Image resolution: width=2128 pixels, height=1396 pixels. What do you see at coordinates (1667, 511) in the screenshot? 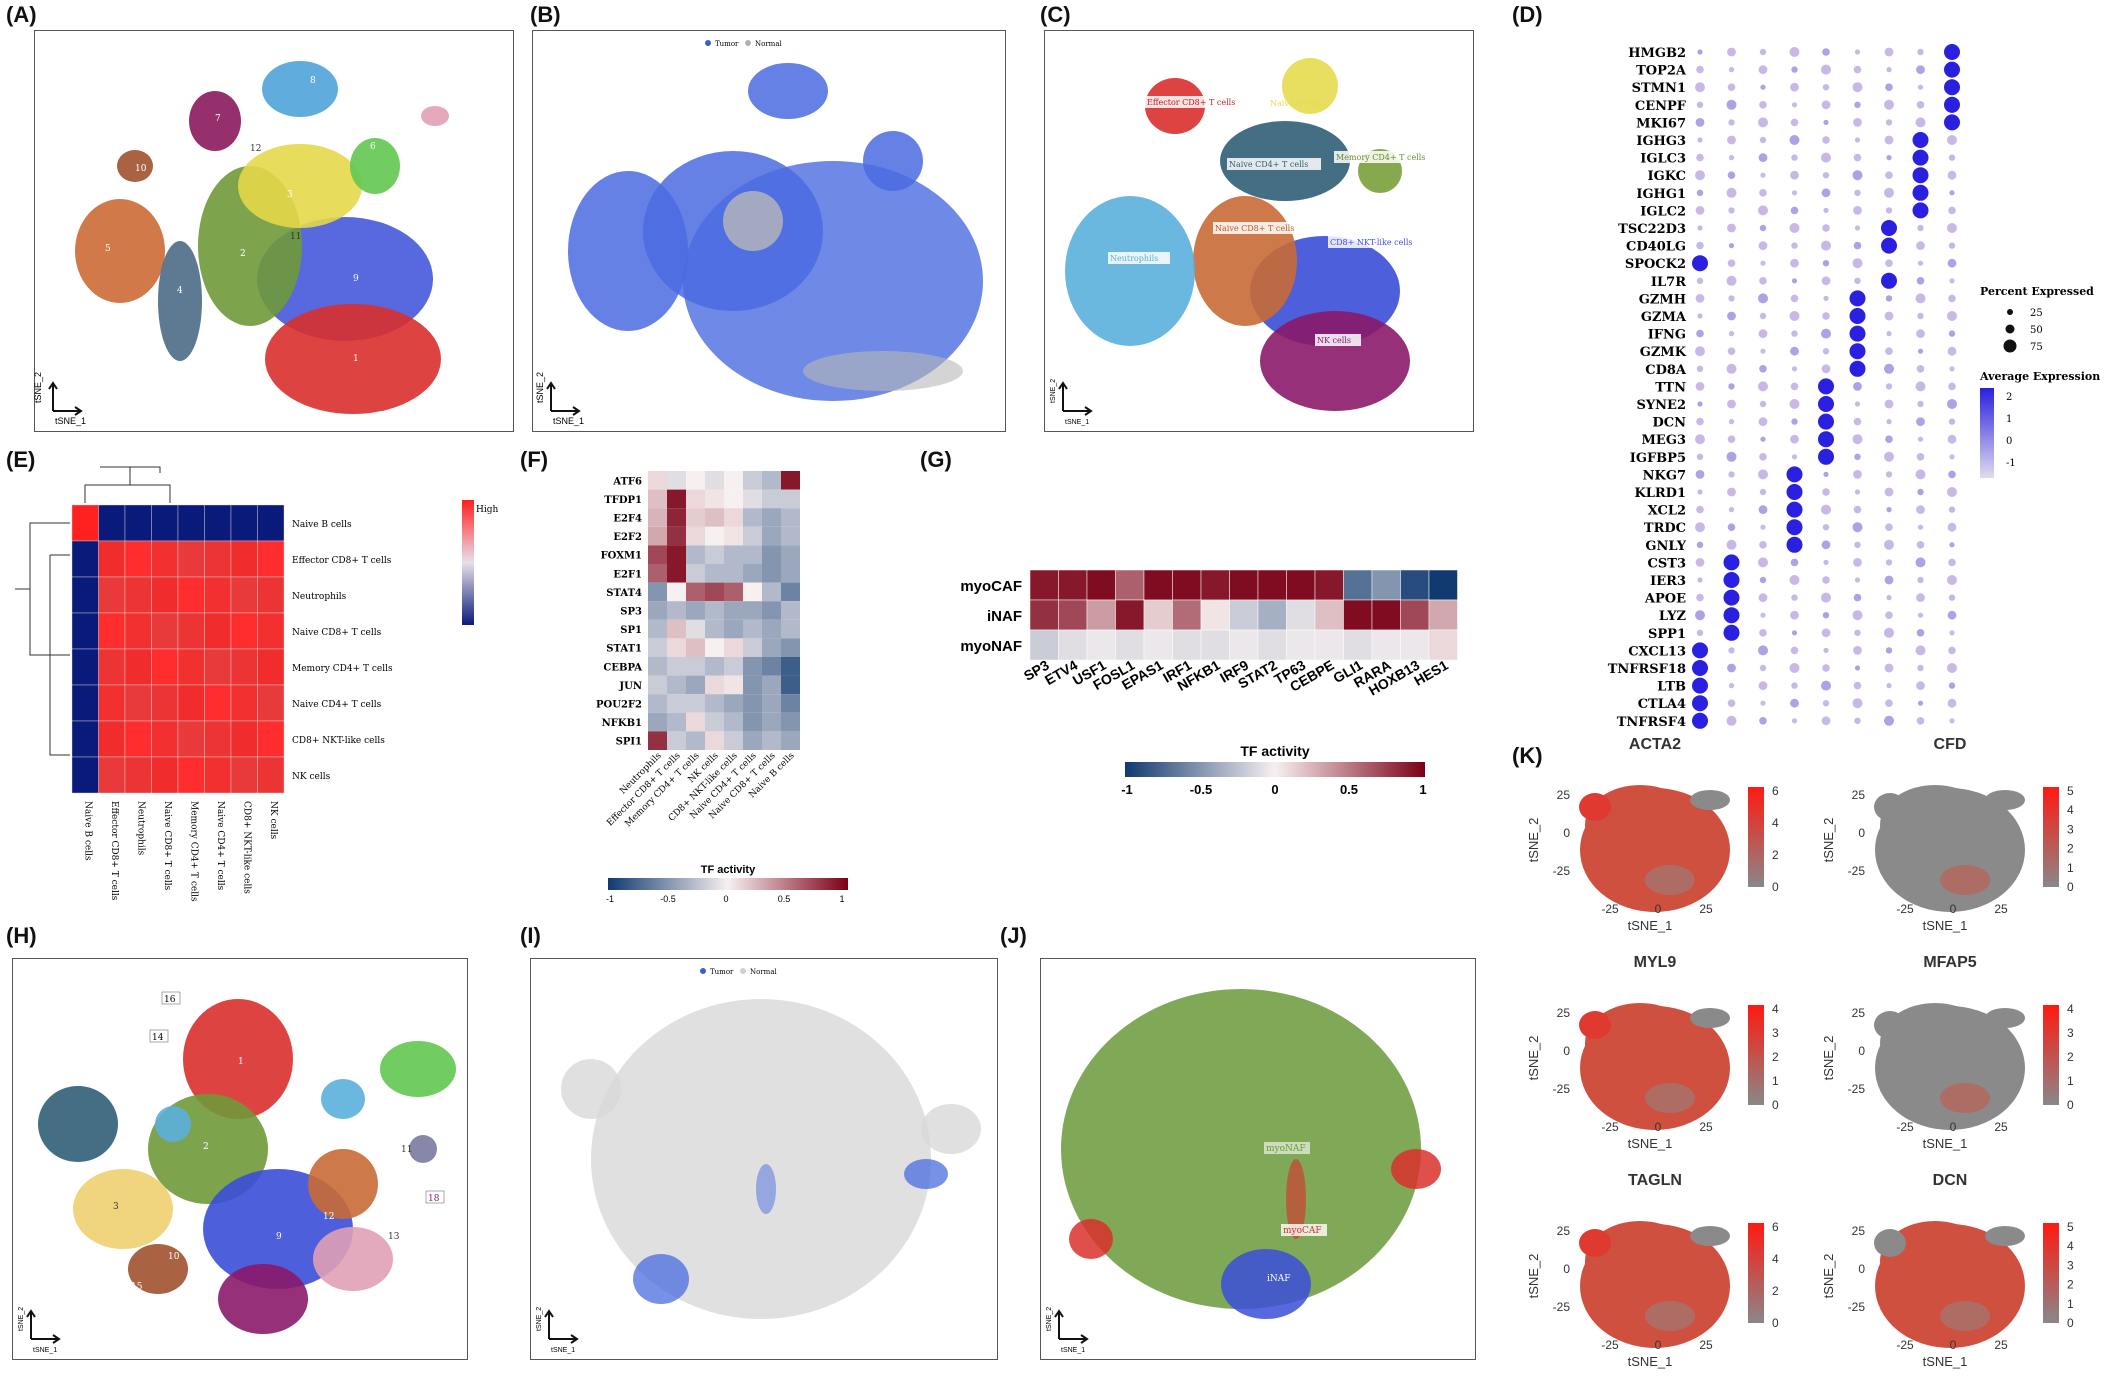
I see `gene-label: XCL2` at bounding box center [1667, 511].